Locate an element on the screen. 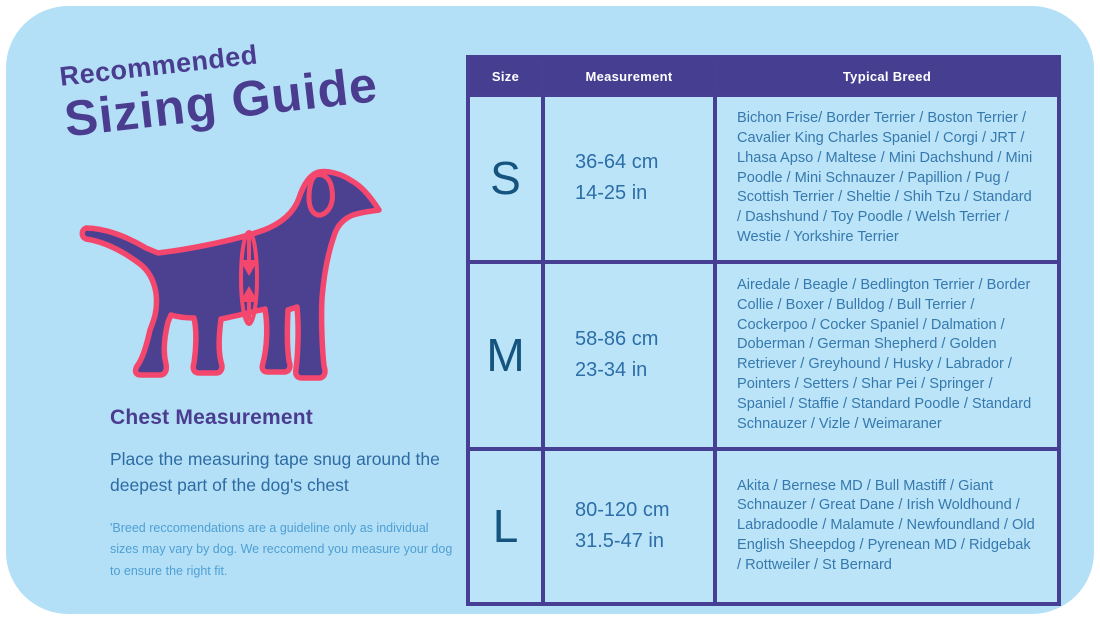 The height and width of the screenshot is (620, 1100). measurement-cell-s: 36-64 cm 14-25 in is located at coordinates (629, 178).